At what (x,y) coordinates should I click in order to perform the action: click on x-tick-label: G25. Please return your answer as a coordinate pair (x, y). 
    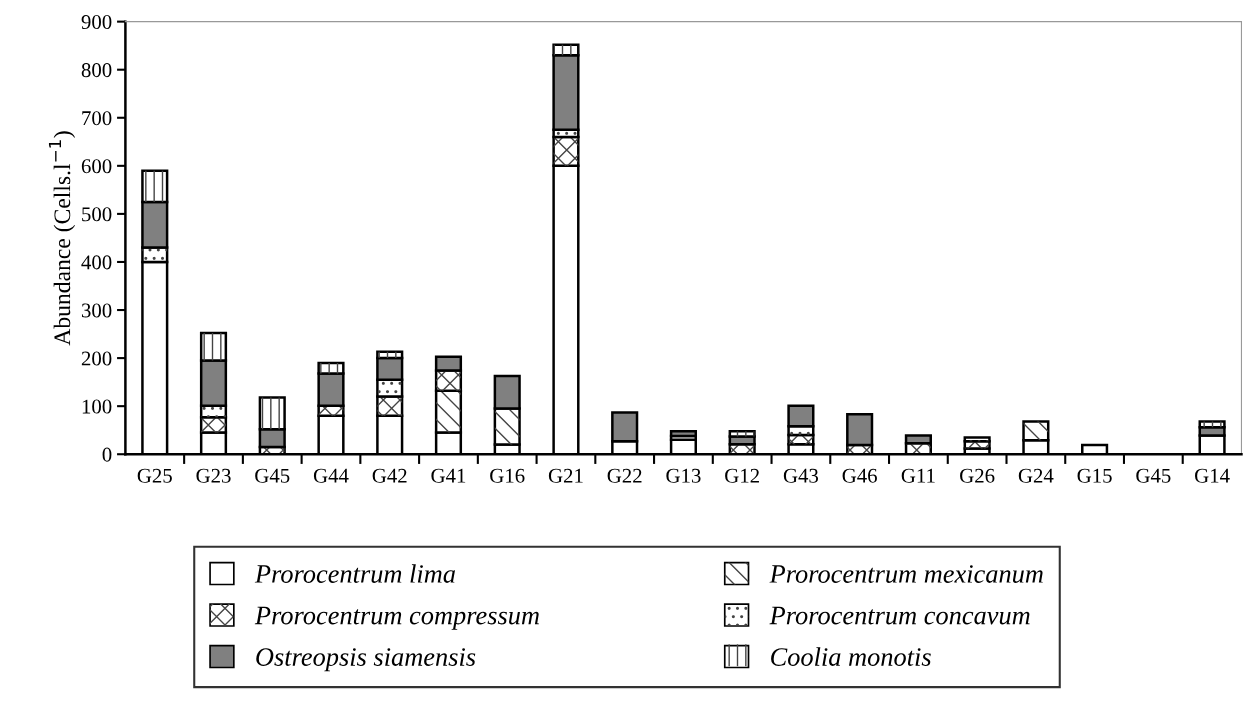
    Looking at the image, I should click on (154, 475).